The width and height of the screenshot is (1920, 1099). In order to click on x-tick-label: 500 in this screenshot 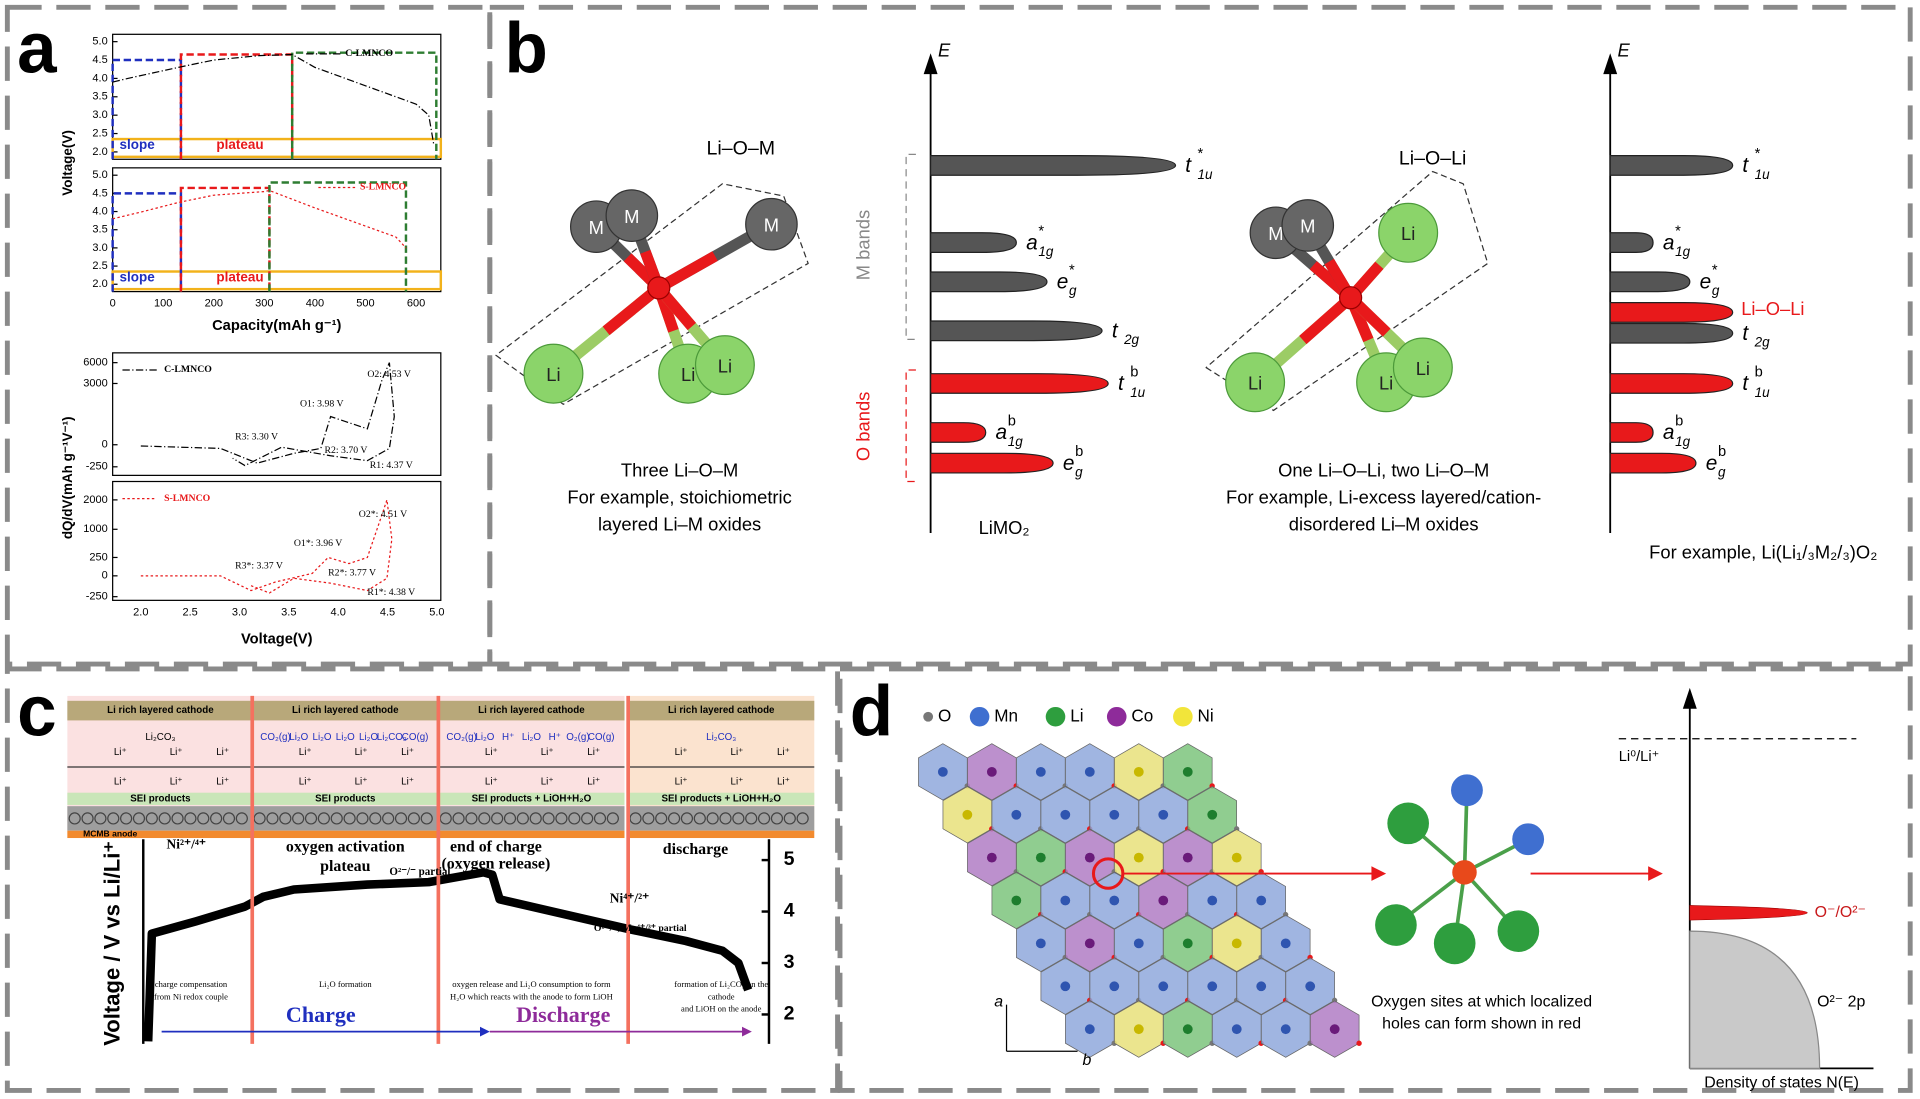, I will do `click(365, 304)`.